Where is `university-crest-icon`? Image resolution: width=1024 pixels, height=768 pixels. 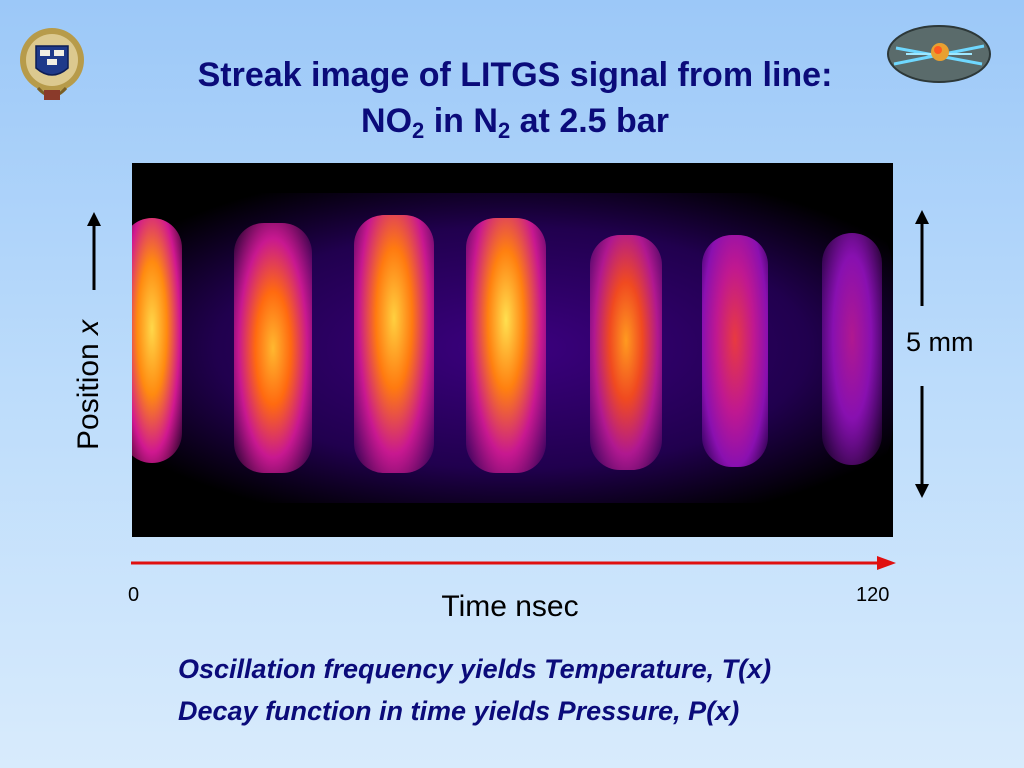
university-crest-icon is located at coordinates (53, 63).